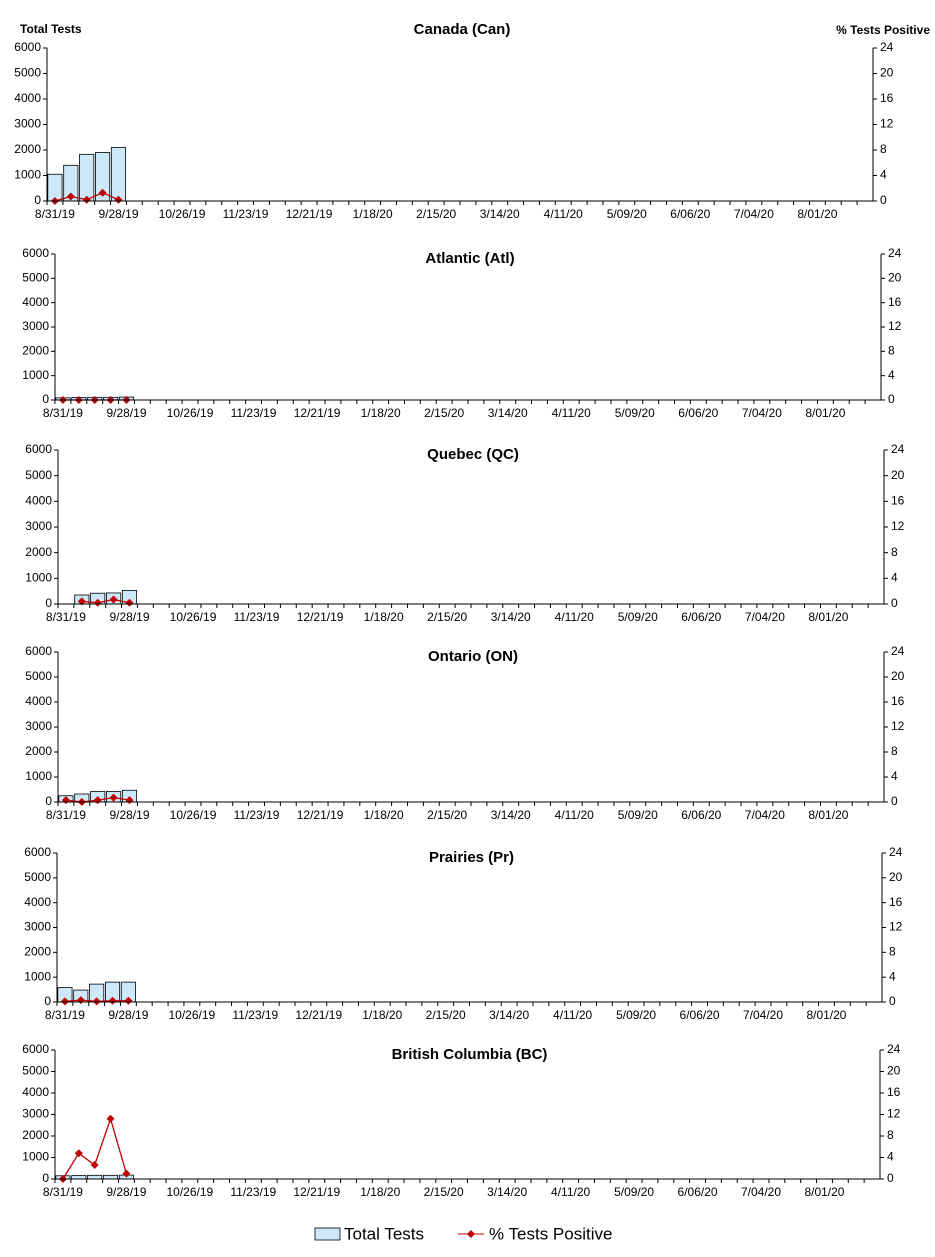  Describe the element at coordinates (126, 1192) in the screenshot. I see `x-tick-label: 9/28/19` at that location.